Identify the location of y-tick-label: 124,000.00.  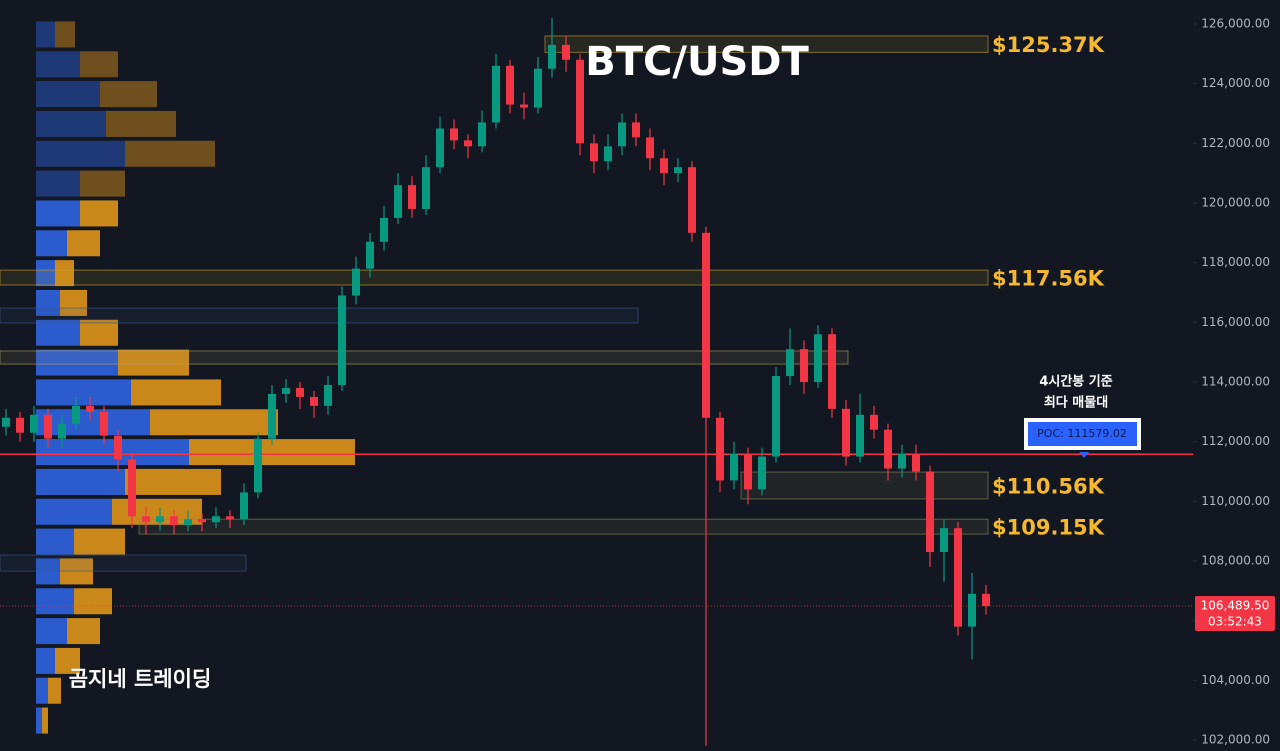
(1235, 83).